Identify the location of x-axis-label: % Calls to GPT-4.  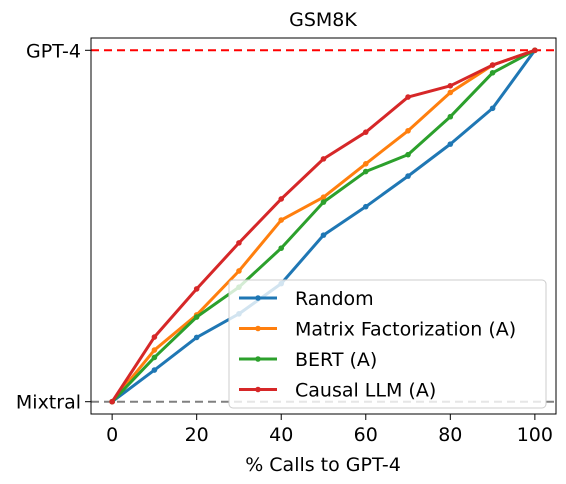
(323, 465).